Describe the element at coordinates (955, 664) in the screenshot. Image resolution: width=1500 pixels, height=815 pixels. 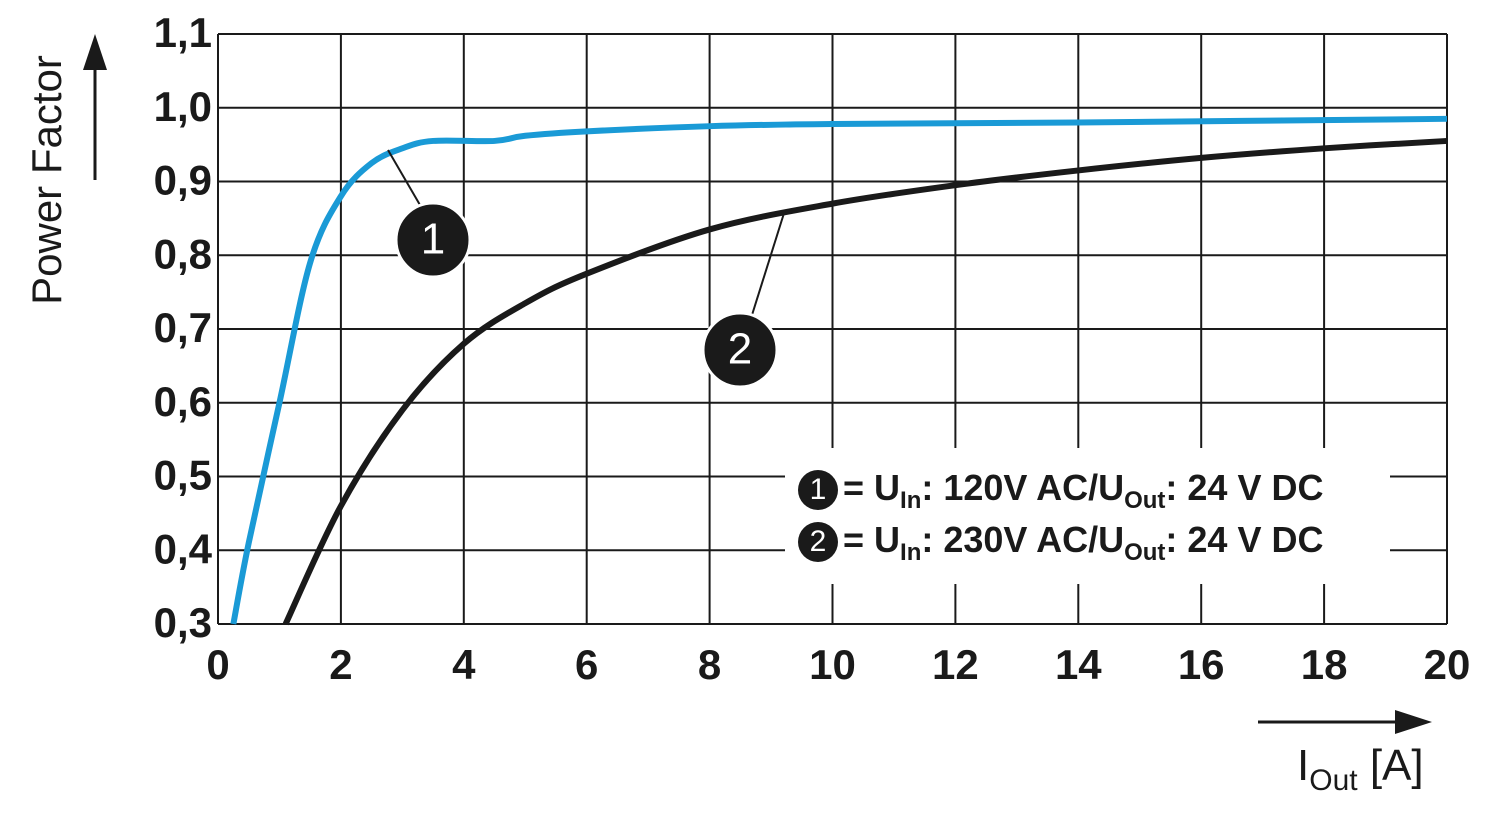
I see `x-tick-label: 12` at that location.